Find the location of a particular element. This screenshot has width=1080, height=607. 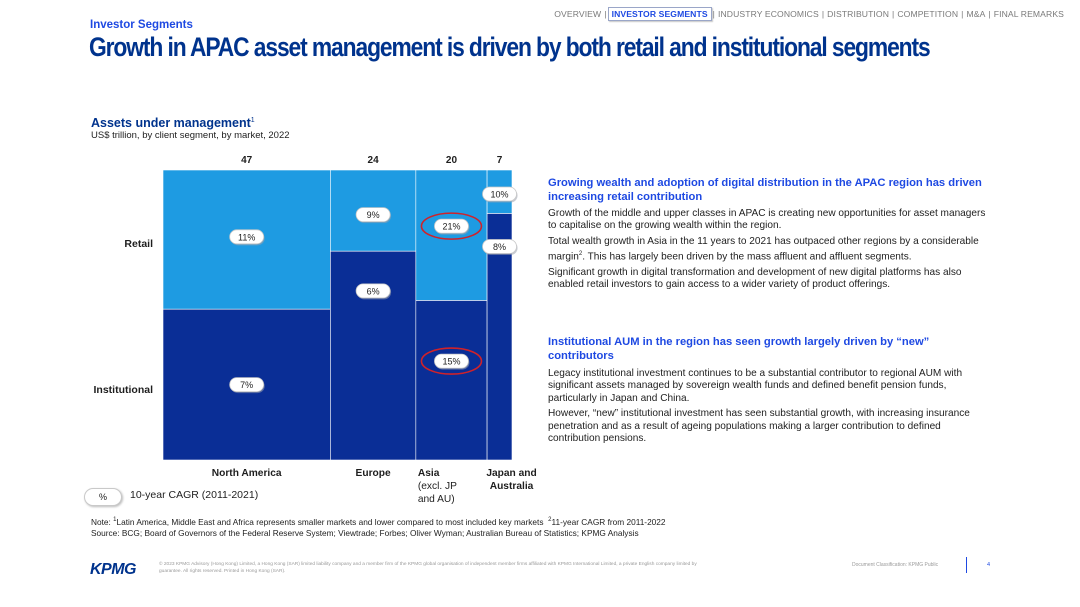

market-3-institutional-cagr-label: 15% is located at coordinates (451, 362).